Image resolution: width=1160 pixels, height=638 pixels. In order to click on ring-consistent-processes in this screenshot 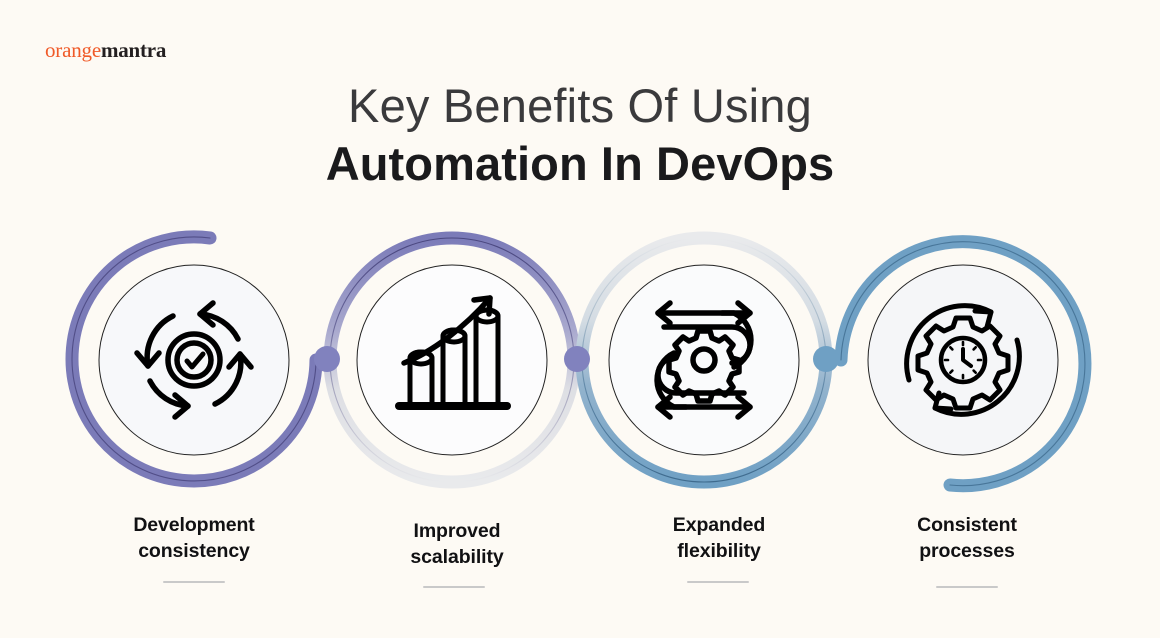, I will do `click(963, 364)`.